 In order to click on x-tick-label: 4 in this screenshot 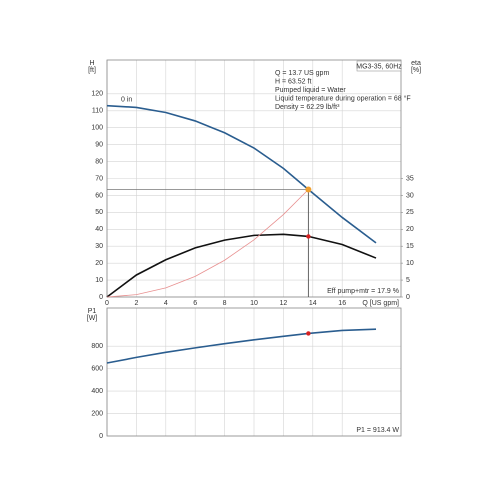, I will do `click(166, 303)`.